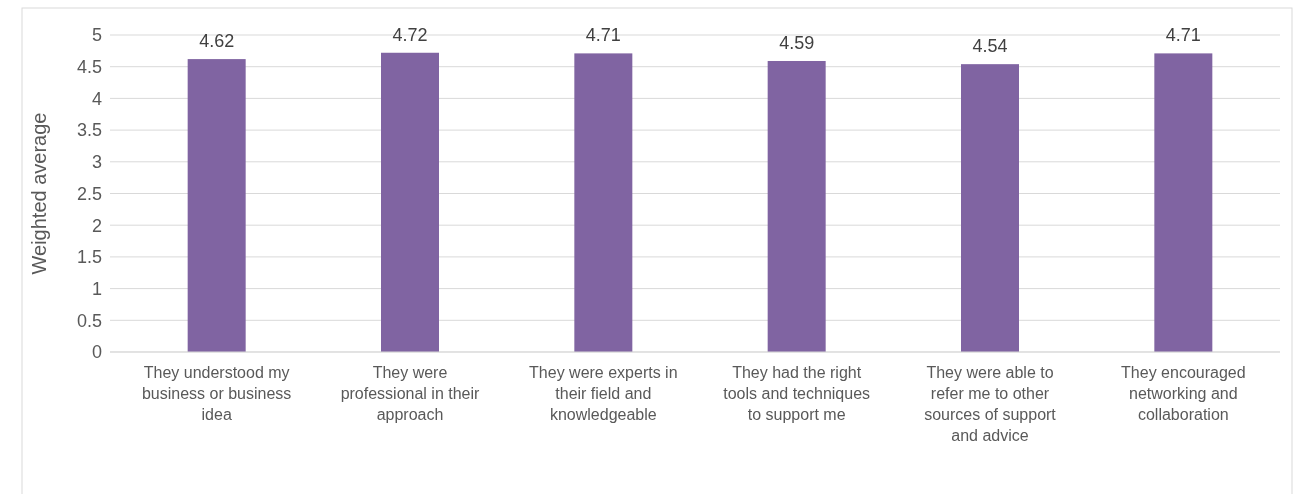 The height and width of the screenshot is (494, 1294). I want to click on data-label: 4.59, so click(797, 42).